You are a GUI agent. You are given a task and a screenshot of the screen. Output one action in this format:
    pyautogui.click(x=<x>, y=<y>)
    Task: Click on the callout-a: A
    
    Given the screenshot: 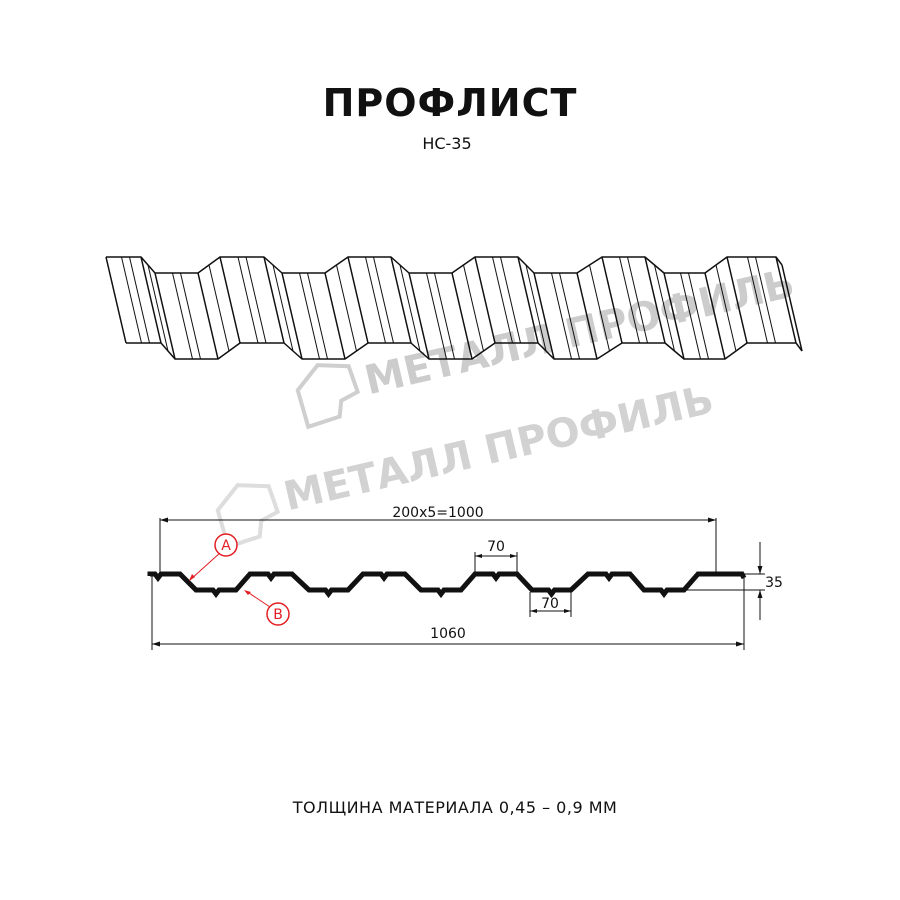 What is the action you would take?
    pyautogui.click(x=213, y=557)
    